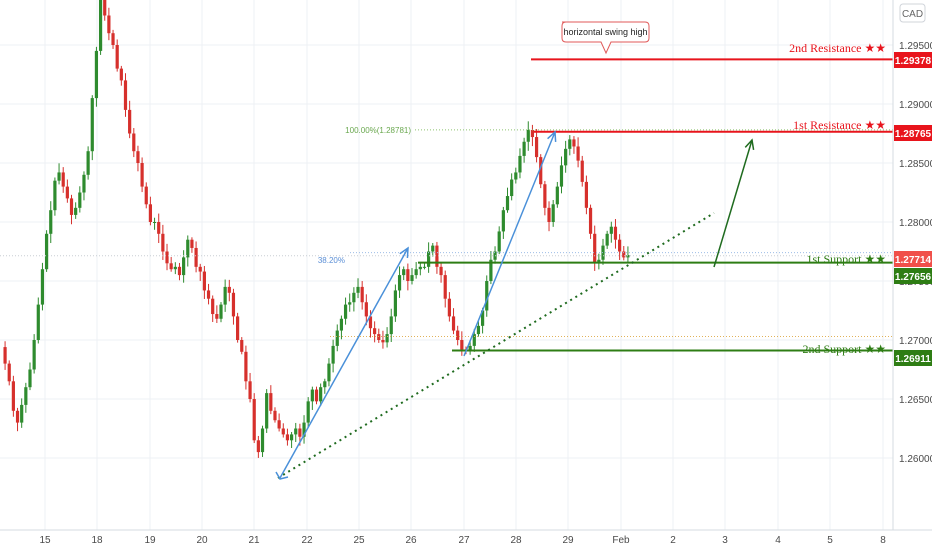  Describe the element at coordinates (45, 540) in the screenshot. I see `time-tick-label: 15` at that location.